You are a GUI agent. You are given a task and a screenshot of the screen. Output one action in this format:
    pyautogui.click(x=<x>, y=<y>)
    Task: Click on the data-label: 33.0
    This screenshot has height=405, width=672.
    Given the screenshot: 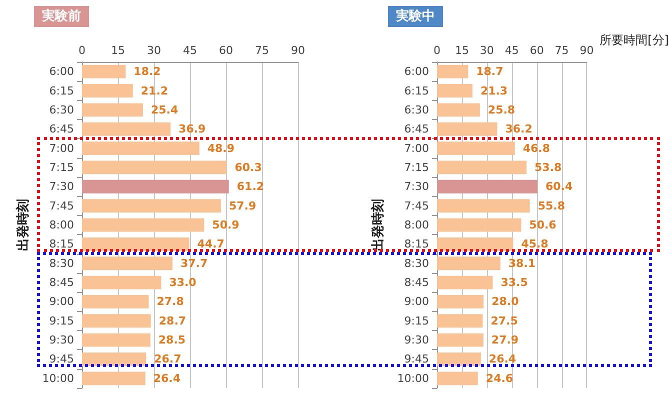 What is the action you would take?
    pyautogui.click(x=183, y=283)
    